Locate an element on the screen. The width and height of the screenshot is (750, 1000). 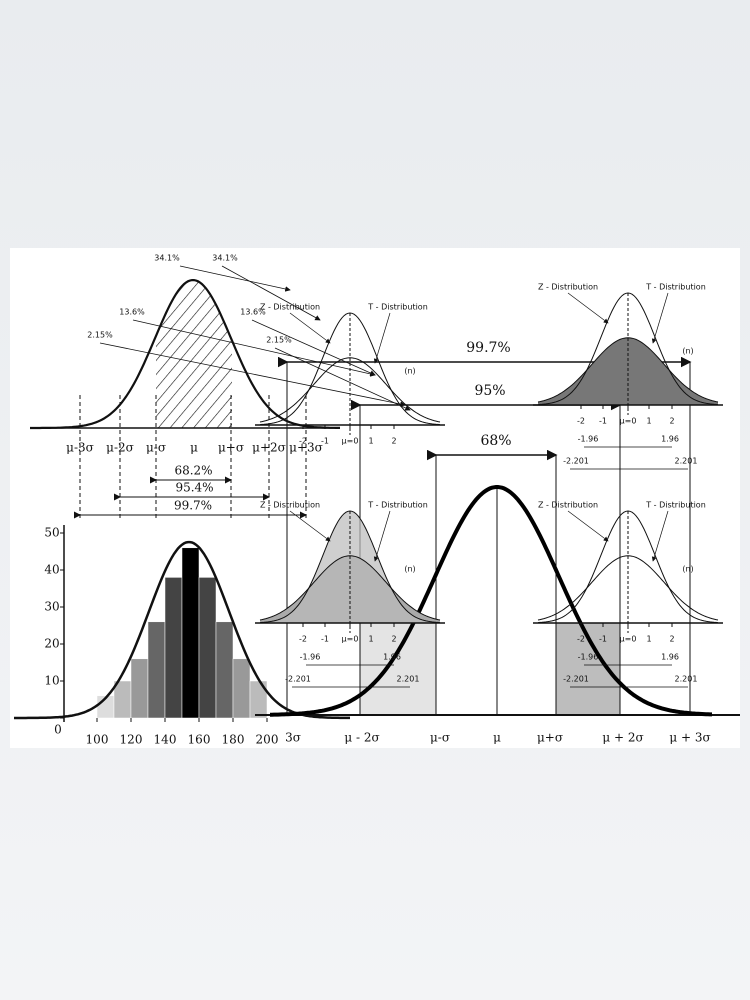
x-tick-label: 100 is located at coordinates (97, 740).